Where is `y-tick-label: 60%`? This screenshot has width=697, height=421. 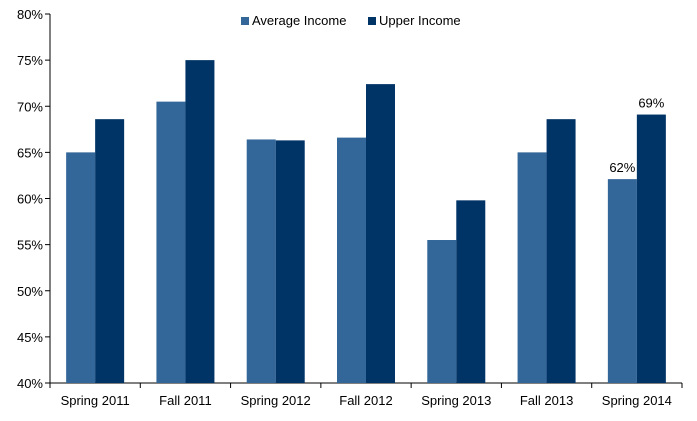 y-tick-label: 60% is located at coordinates (30, 199).